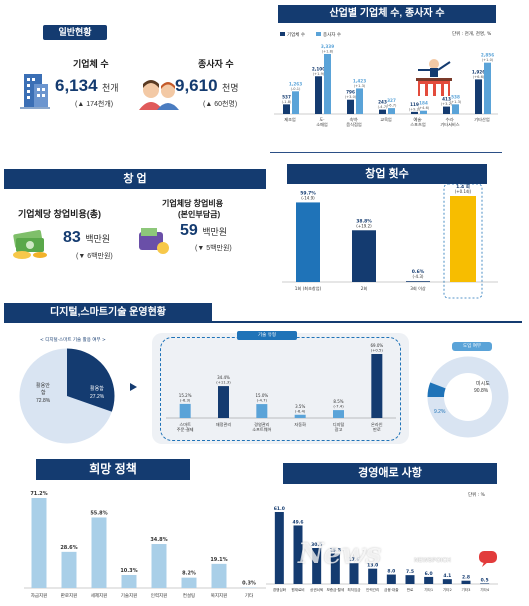 Image resolution: width=529 pixels, height=606 pixels. What do you see at coordinates (391, 589) in the screenshot?
I see `category-label: 금융·대출` at bounding box center [391, 589].